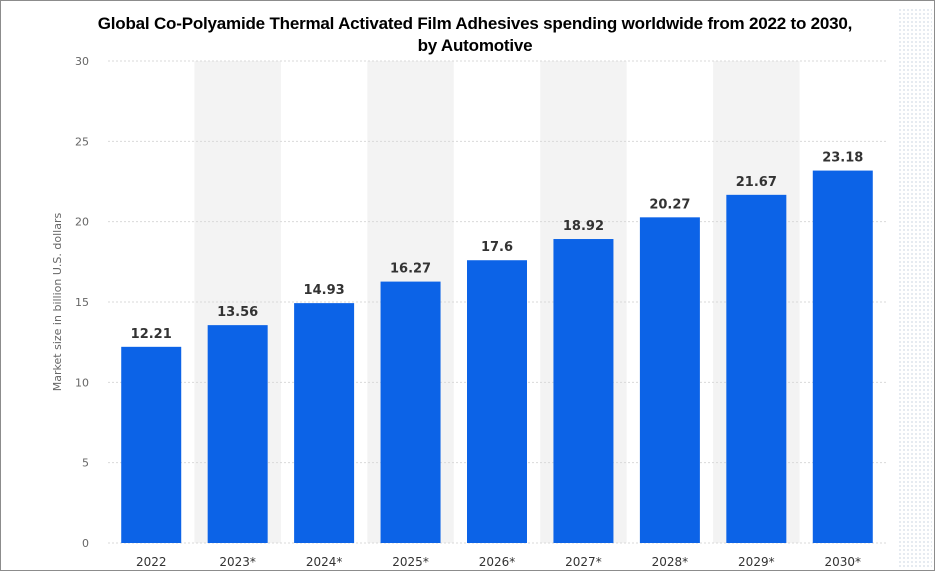 This screenshot has width=935, height=571. What do you see at coordinates (497, 401) in the screenshot?
I see `bar-2026*` at bounding box center [497, 401].